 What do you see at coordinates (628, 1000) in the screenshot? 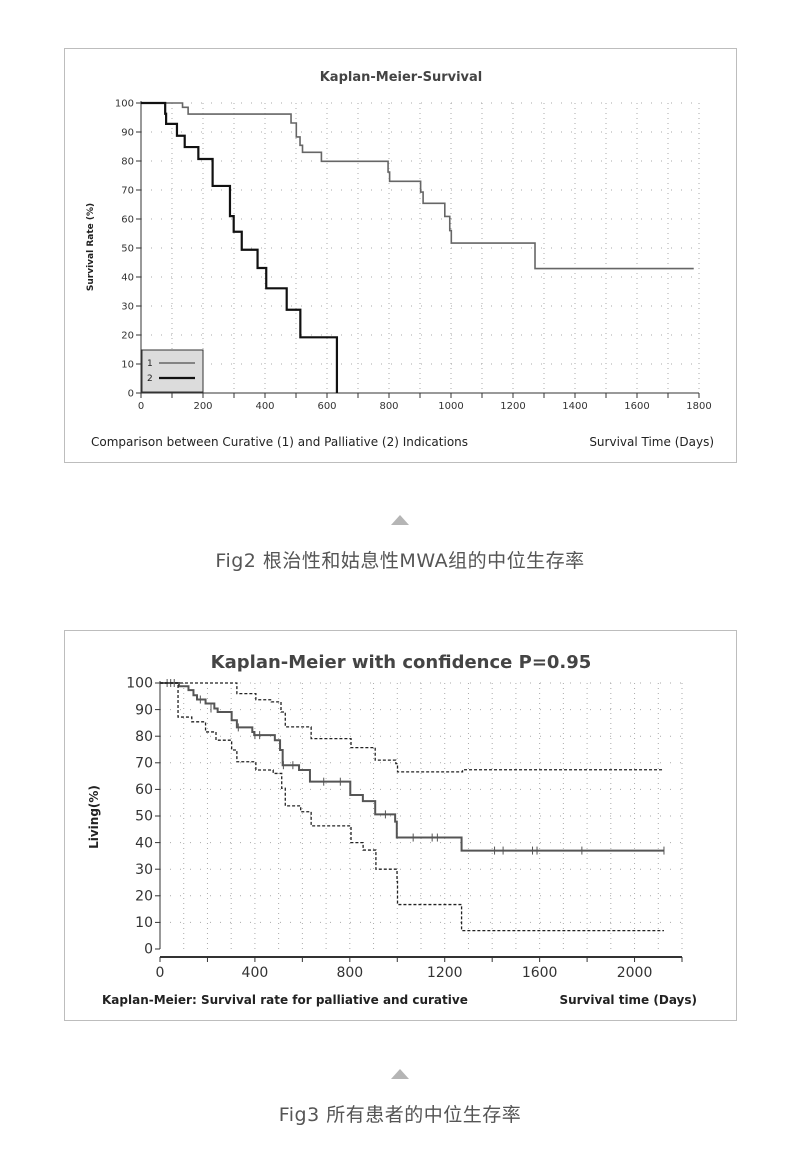
I see `x-axis-label: Survival time (Days)` at bounding box center [628, 1000].